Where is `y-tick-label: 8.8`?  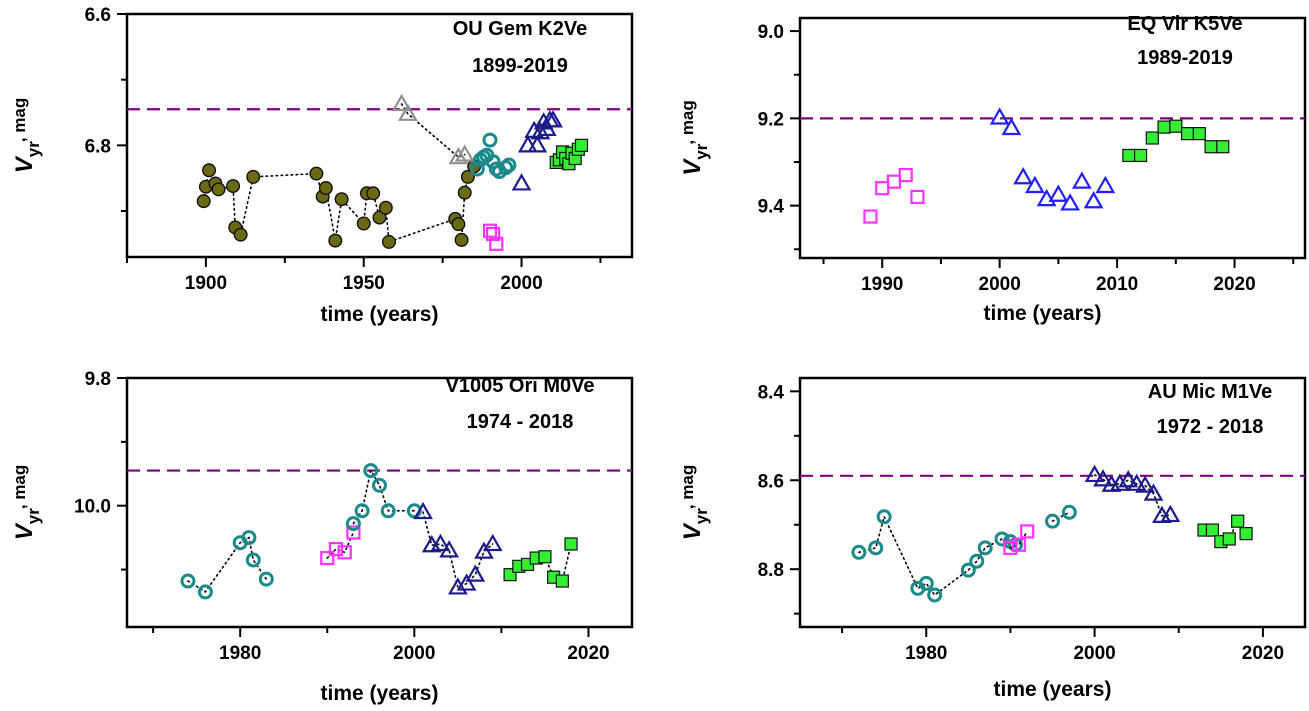
y-tick-label: 8.8 is located at coordinates (771, 570).